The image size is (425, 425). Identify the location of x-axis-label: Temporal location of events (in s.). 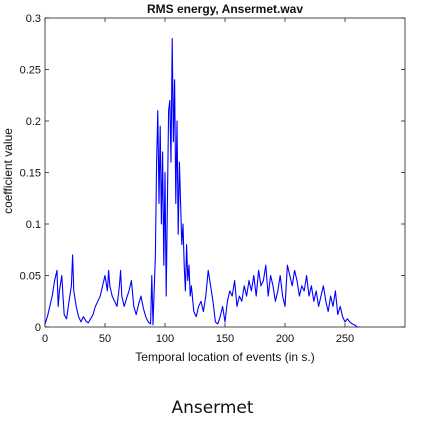
(224, 357).